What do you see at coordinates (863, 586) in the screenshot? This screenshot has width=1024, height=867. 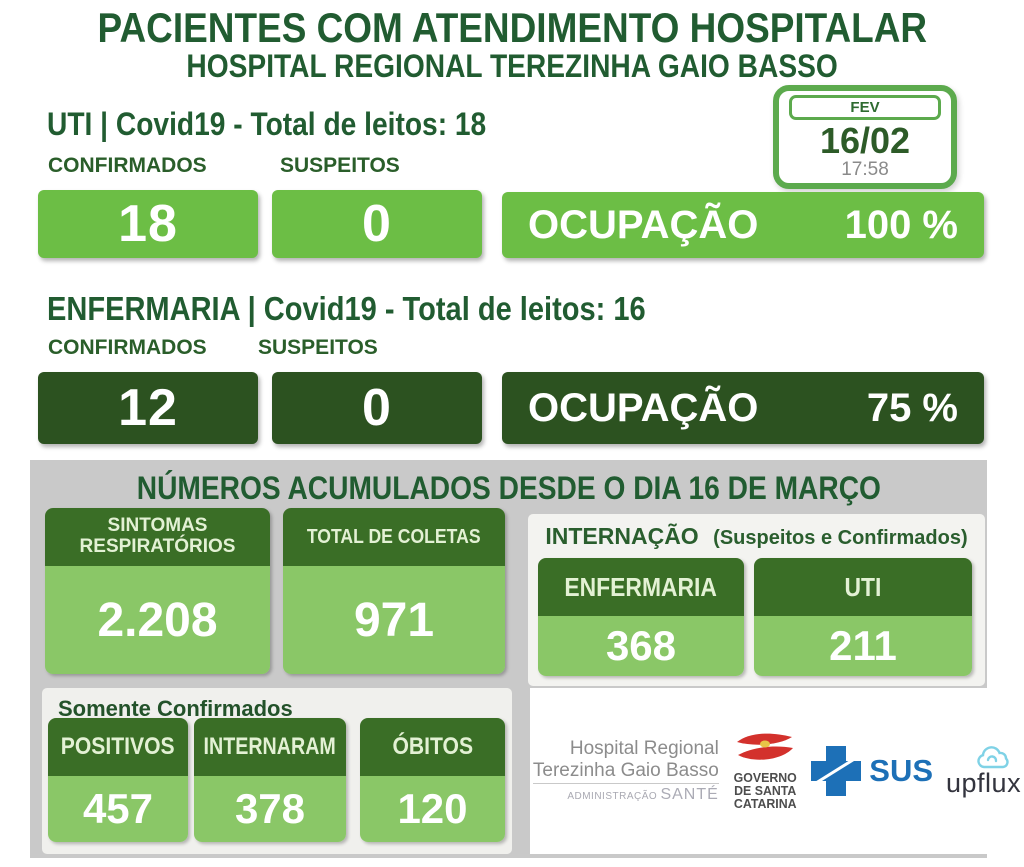 I see `internacao-uti-label: UTI` at bounding box center [863, 586].